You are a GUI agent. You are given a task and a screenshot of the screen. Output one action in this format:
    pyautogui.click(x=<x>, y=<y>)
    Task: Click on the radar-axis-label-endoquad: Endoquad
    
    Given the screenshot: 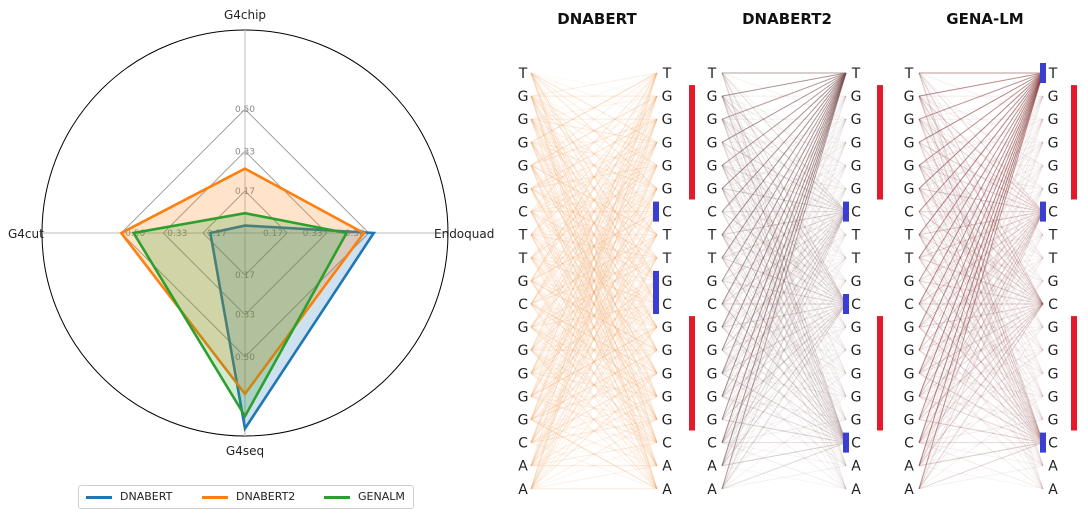 What is the action you would take?
    pyautogui.click(x=464, y=234)
    